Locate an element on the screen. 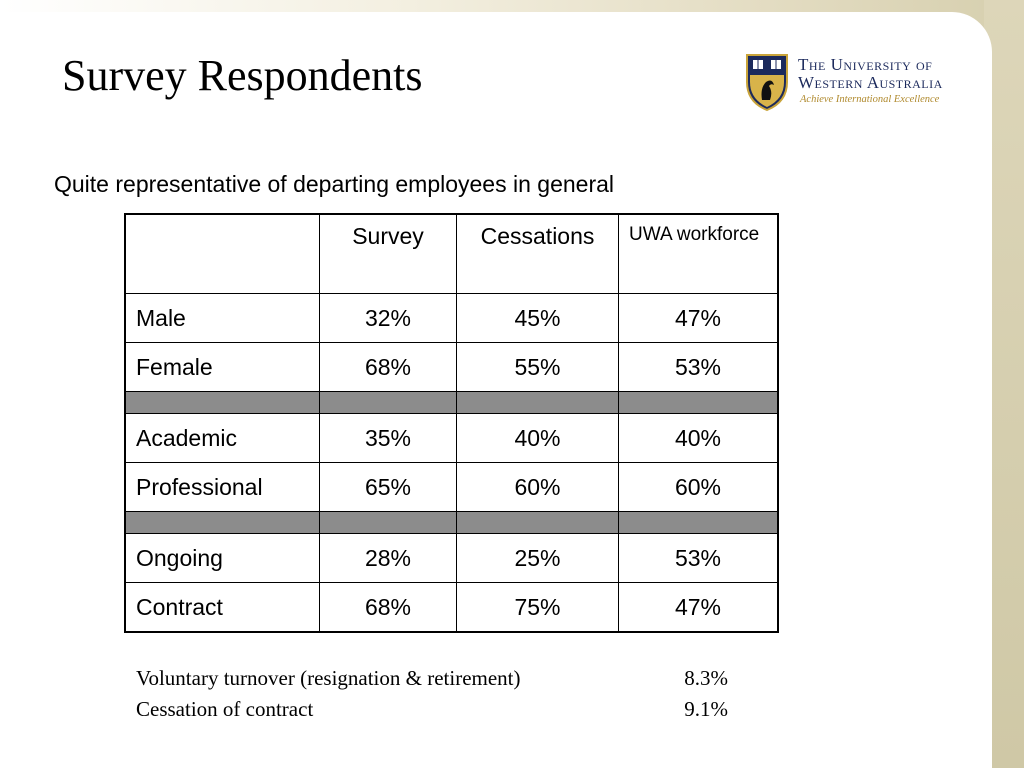 Image resolution: width=1024 pixels, height=768 pixels. cell-survey: 65% is located at coordinates (388, 487).